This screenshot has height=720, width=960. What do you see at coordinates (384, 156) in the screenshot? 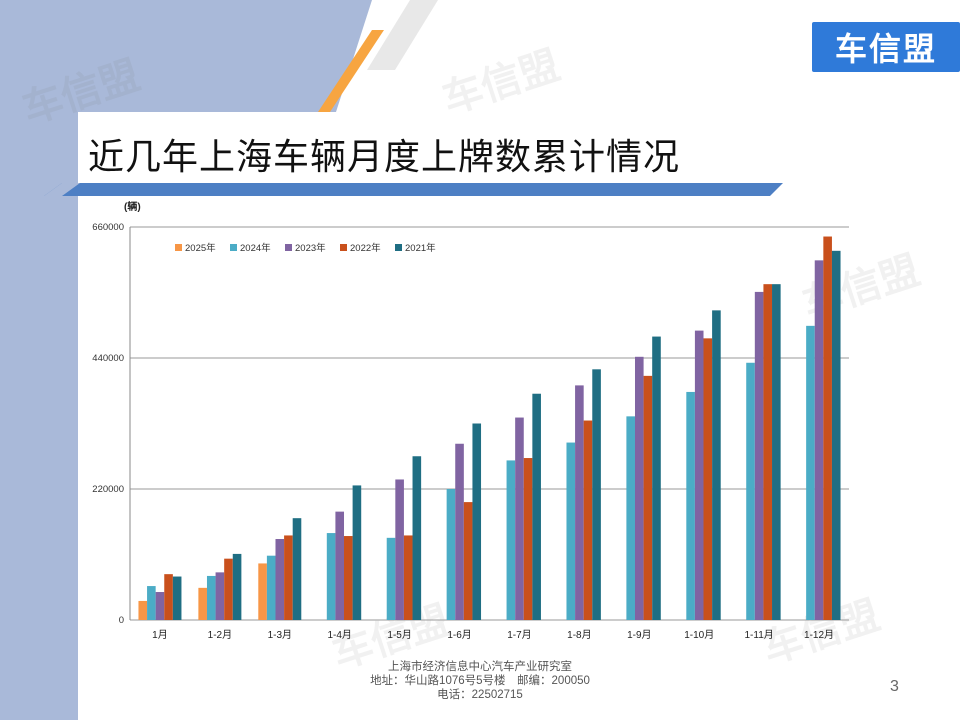
I see `page-title: 近几年上海车辆月度上牌数累计情况` at bounding box center [384, 156].